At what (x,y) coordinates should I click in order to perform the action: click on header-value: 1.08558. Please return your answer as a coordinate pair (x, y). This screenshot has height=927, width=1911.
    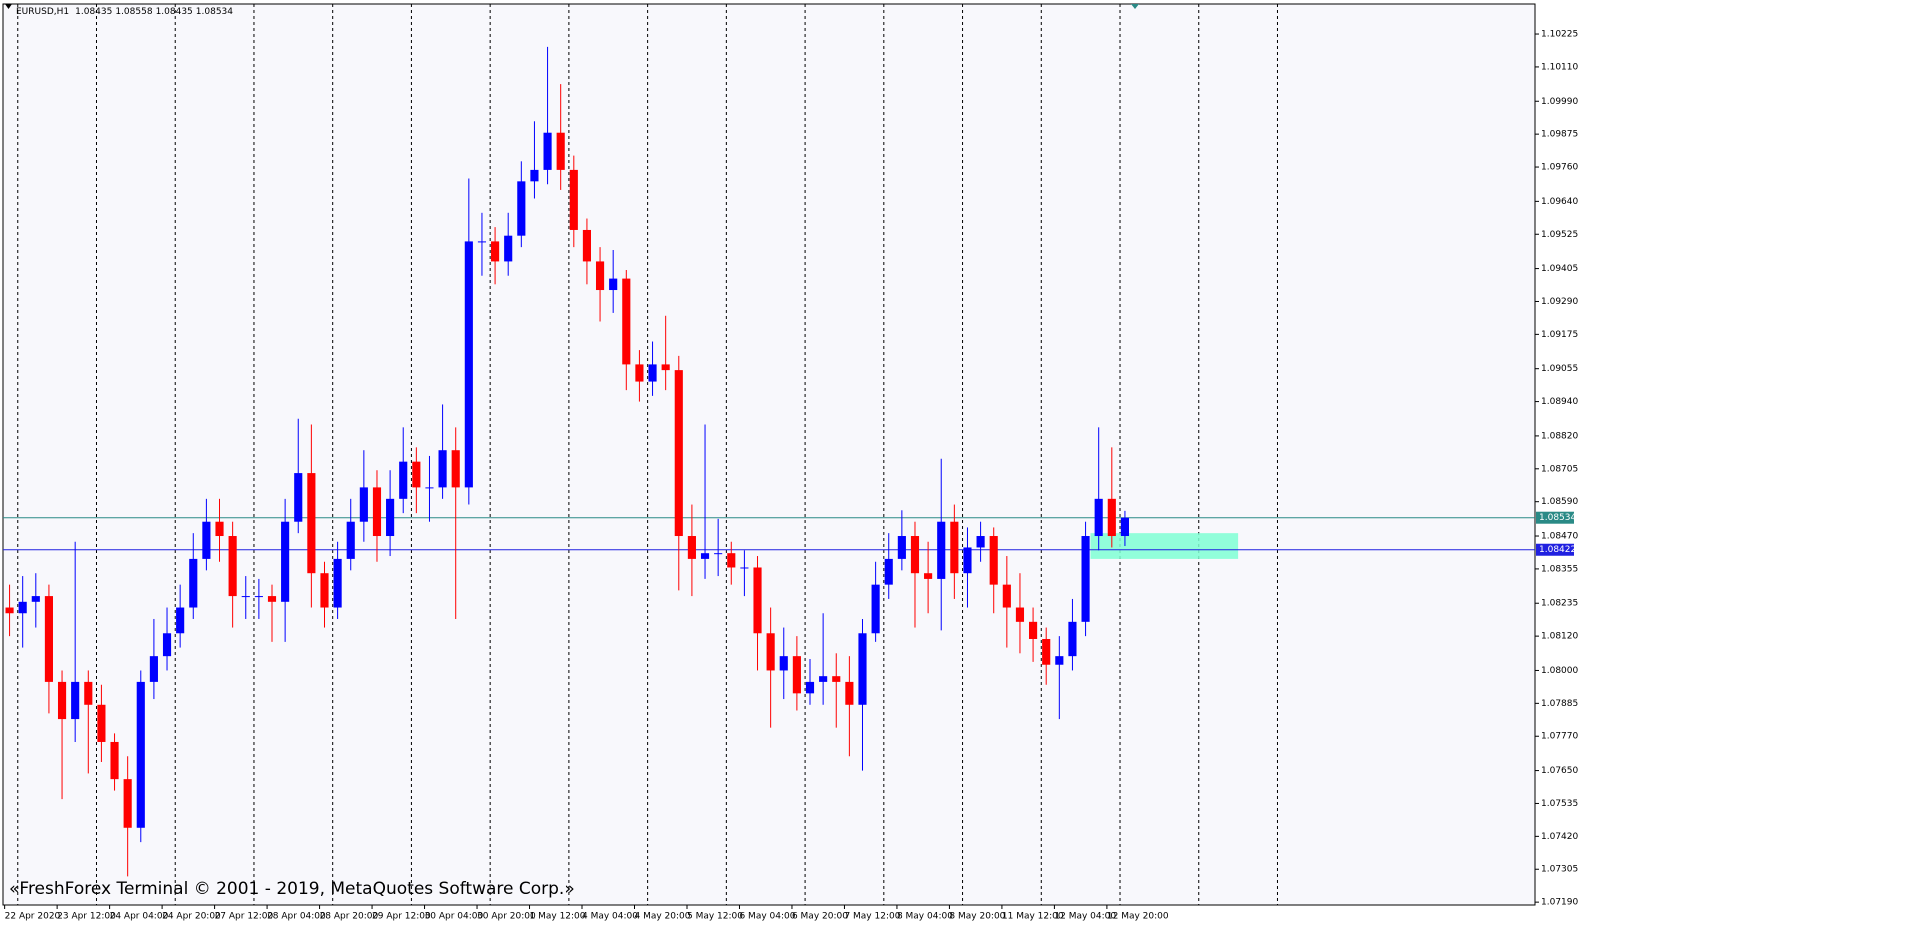
    Looking at the image, I should click on (133, 12).